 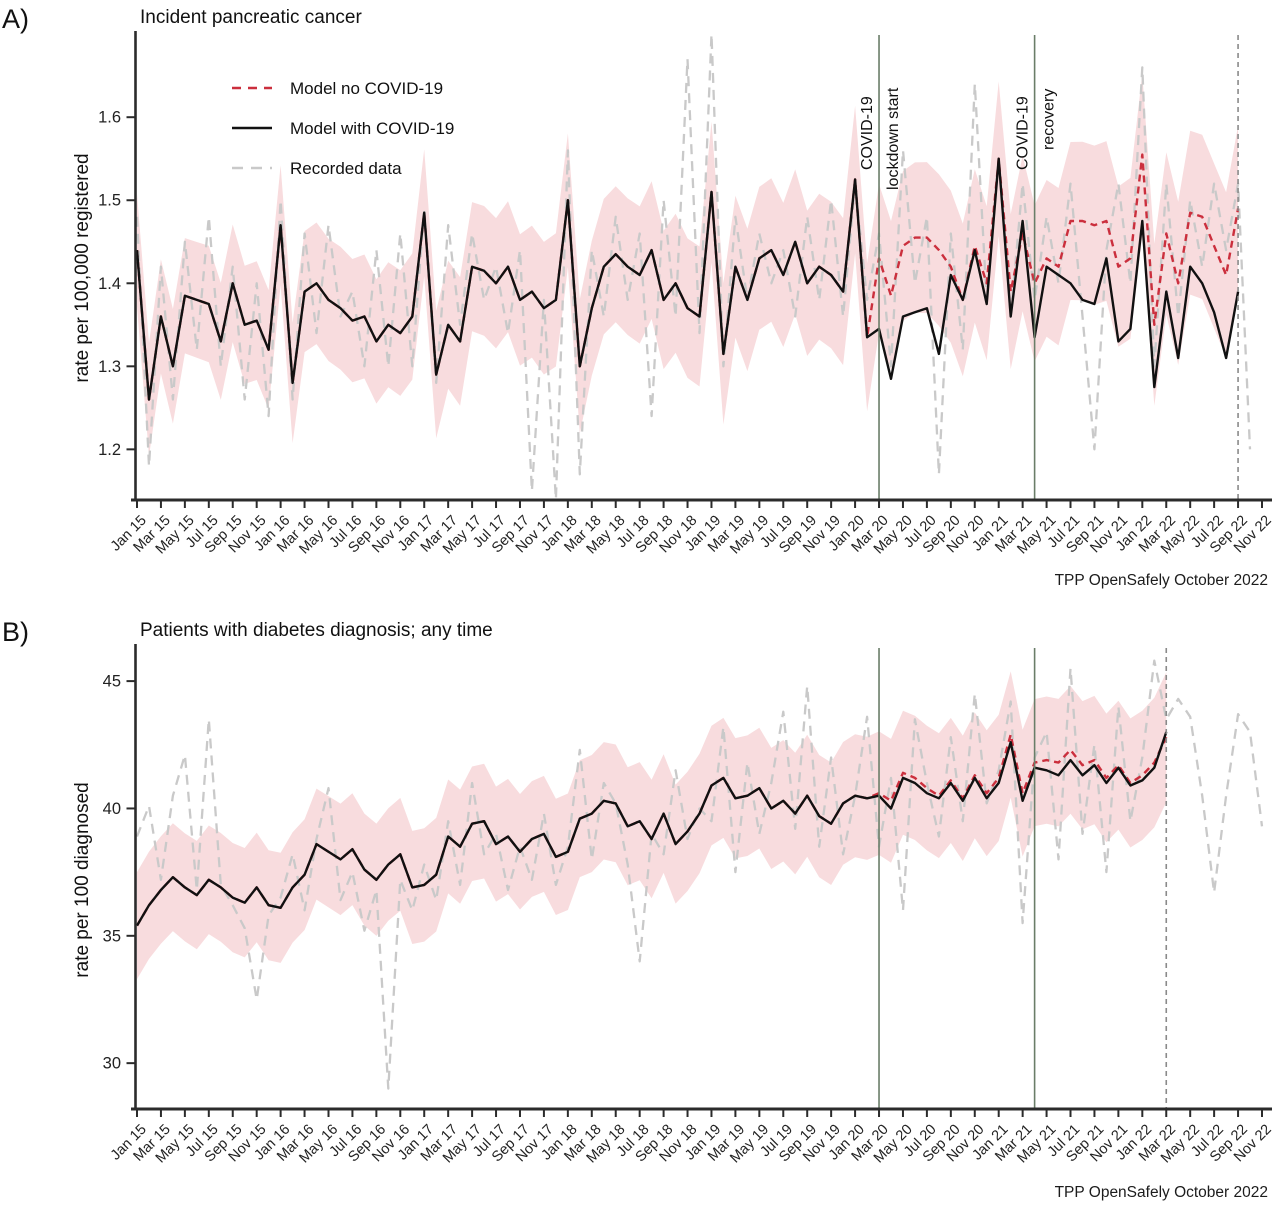 I want to click on model-with-covid-line, so click(x=651, y=829).